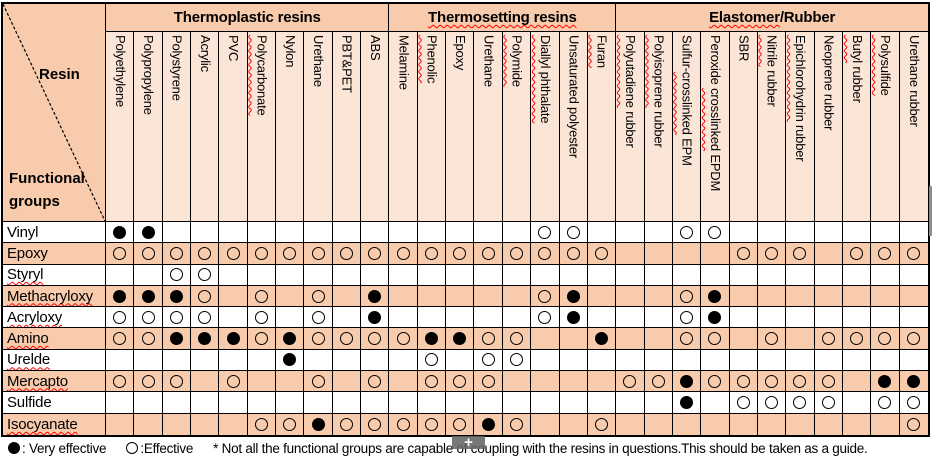 The image size is (932, 459). Describe the element at coordinates (460, 424) in the screenshot. I see `cell-isocyanate-epoxy` at that location.